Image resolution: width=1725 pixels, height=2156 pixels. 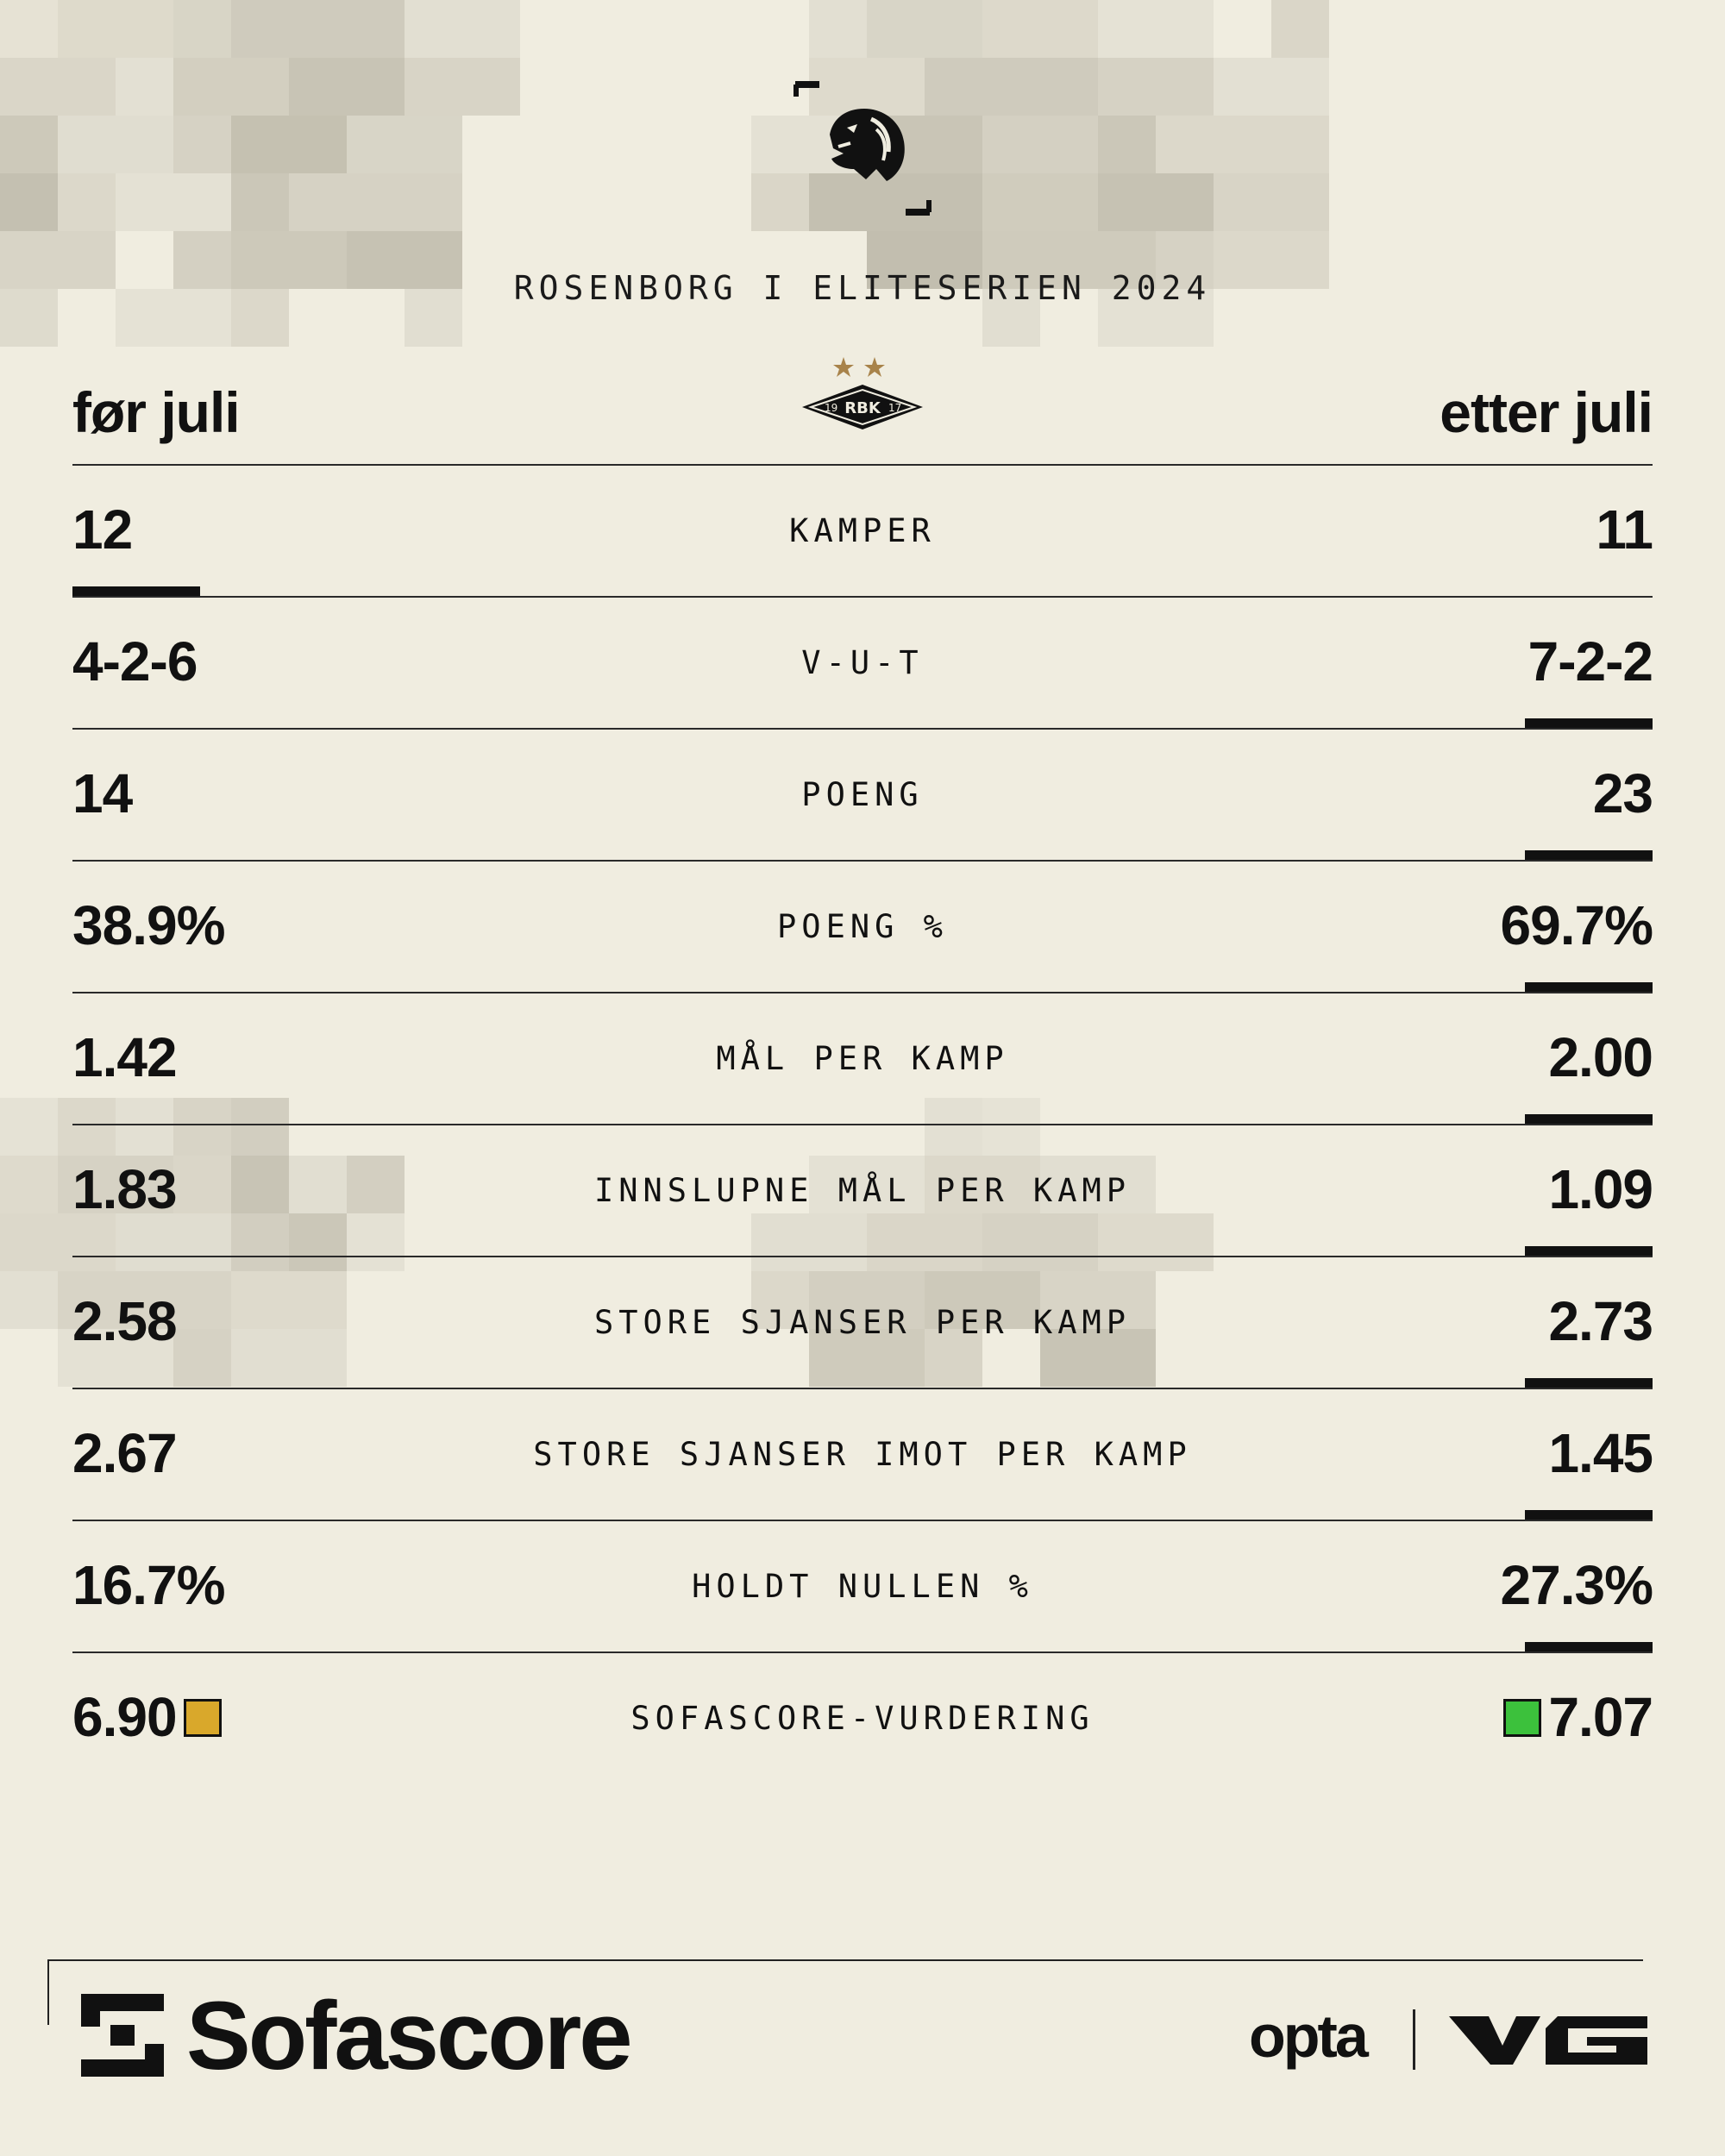 I want to click on stat-before-value: 1.42, so click(x=125, y=1057).